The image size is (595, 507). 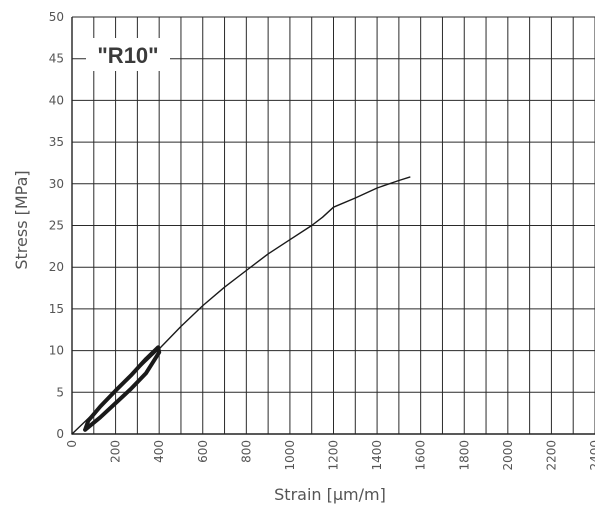 What do you see at coordinates (56, 184) in the screenshot?
I see `y-tick-label: 30` at bounding box center [56, 184].